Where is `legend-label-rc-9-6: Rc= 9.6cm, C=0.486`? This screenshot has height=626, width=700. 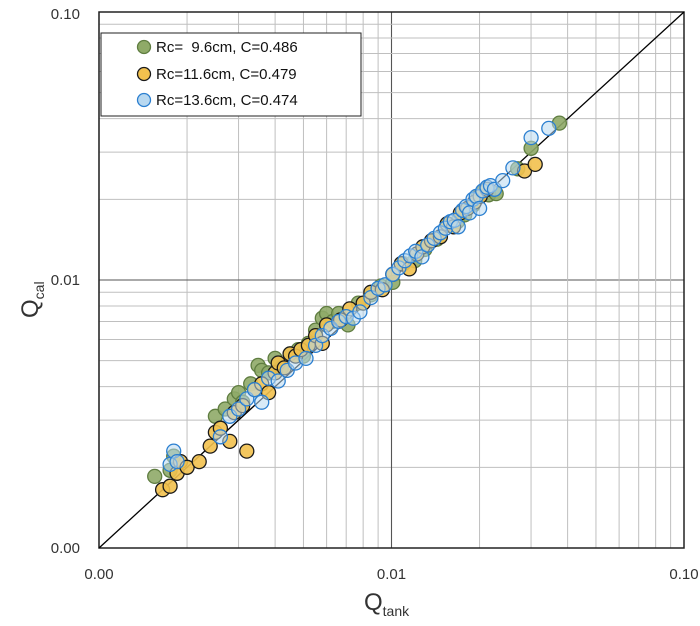
legend-label-rc-9-6: Rc= 9.6cm, C=0.486 is located at coordinates (227, 47).